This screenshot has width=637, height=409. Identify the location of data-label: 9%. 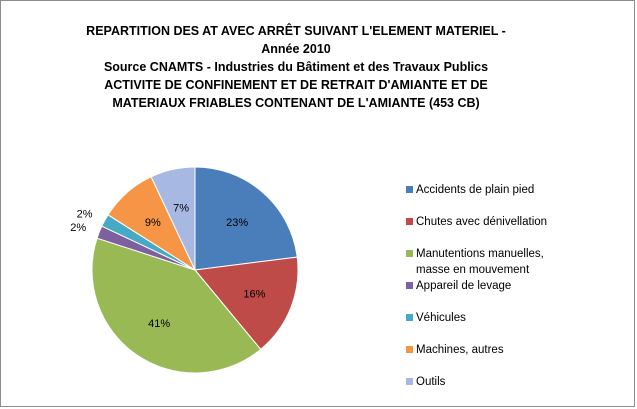
(153, 223).